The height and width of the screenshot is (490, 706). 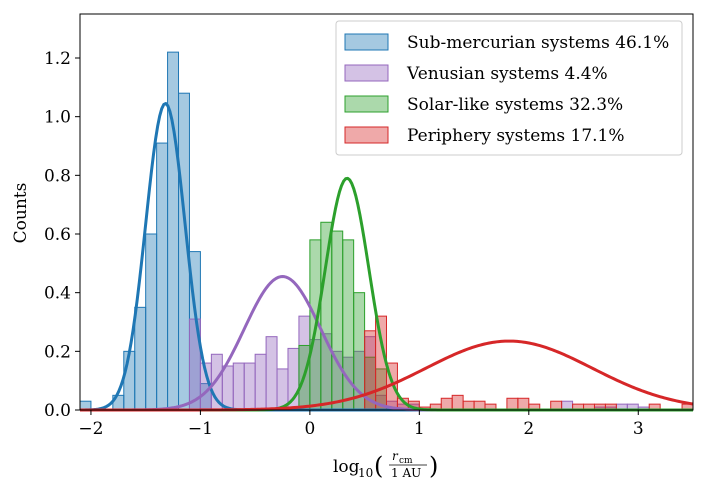 I want to click on x-tick-label: 3, so click(x=638, y=429).